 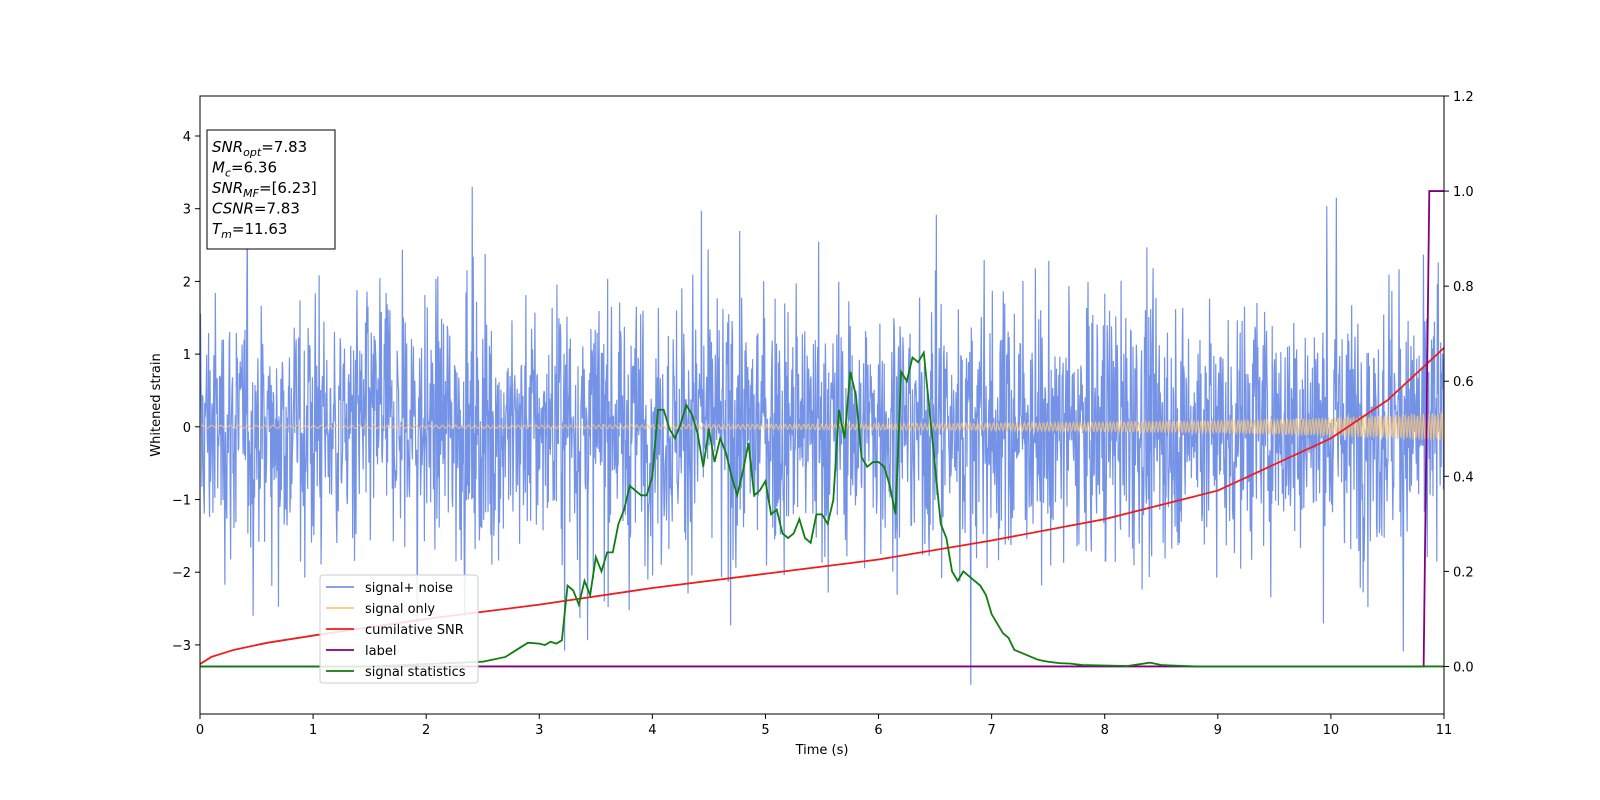 What do you see at coordinates (156, 404) in the screenshot?
I see `y-axis-label: Whitened strain` at bounding box center [156, 404].